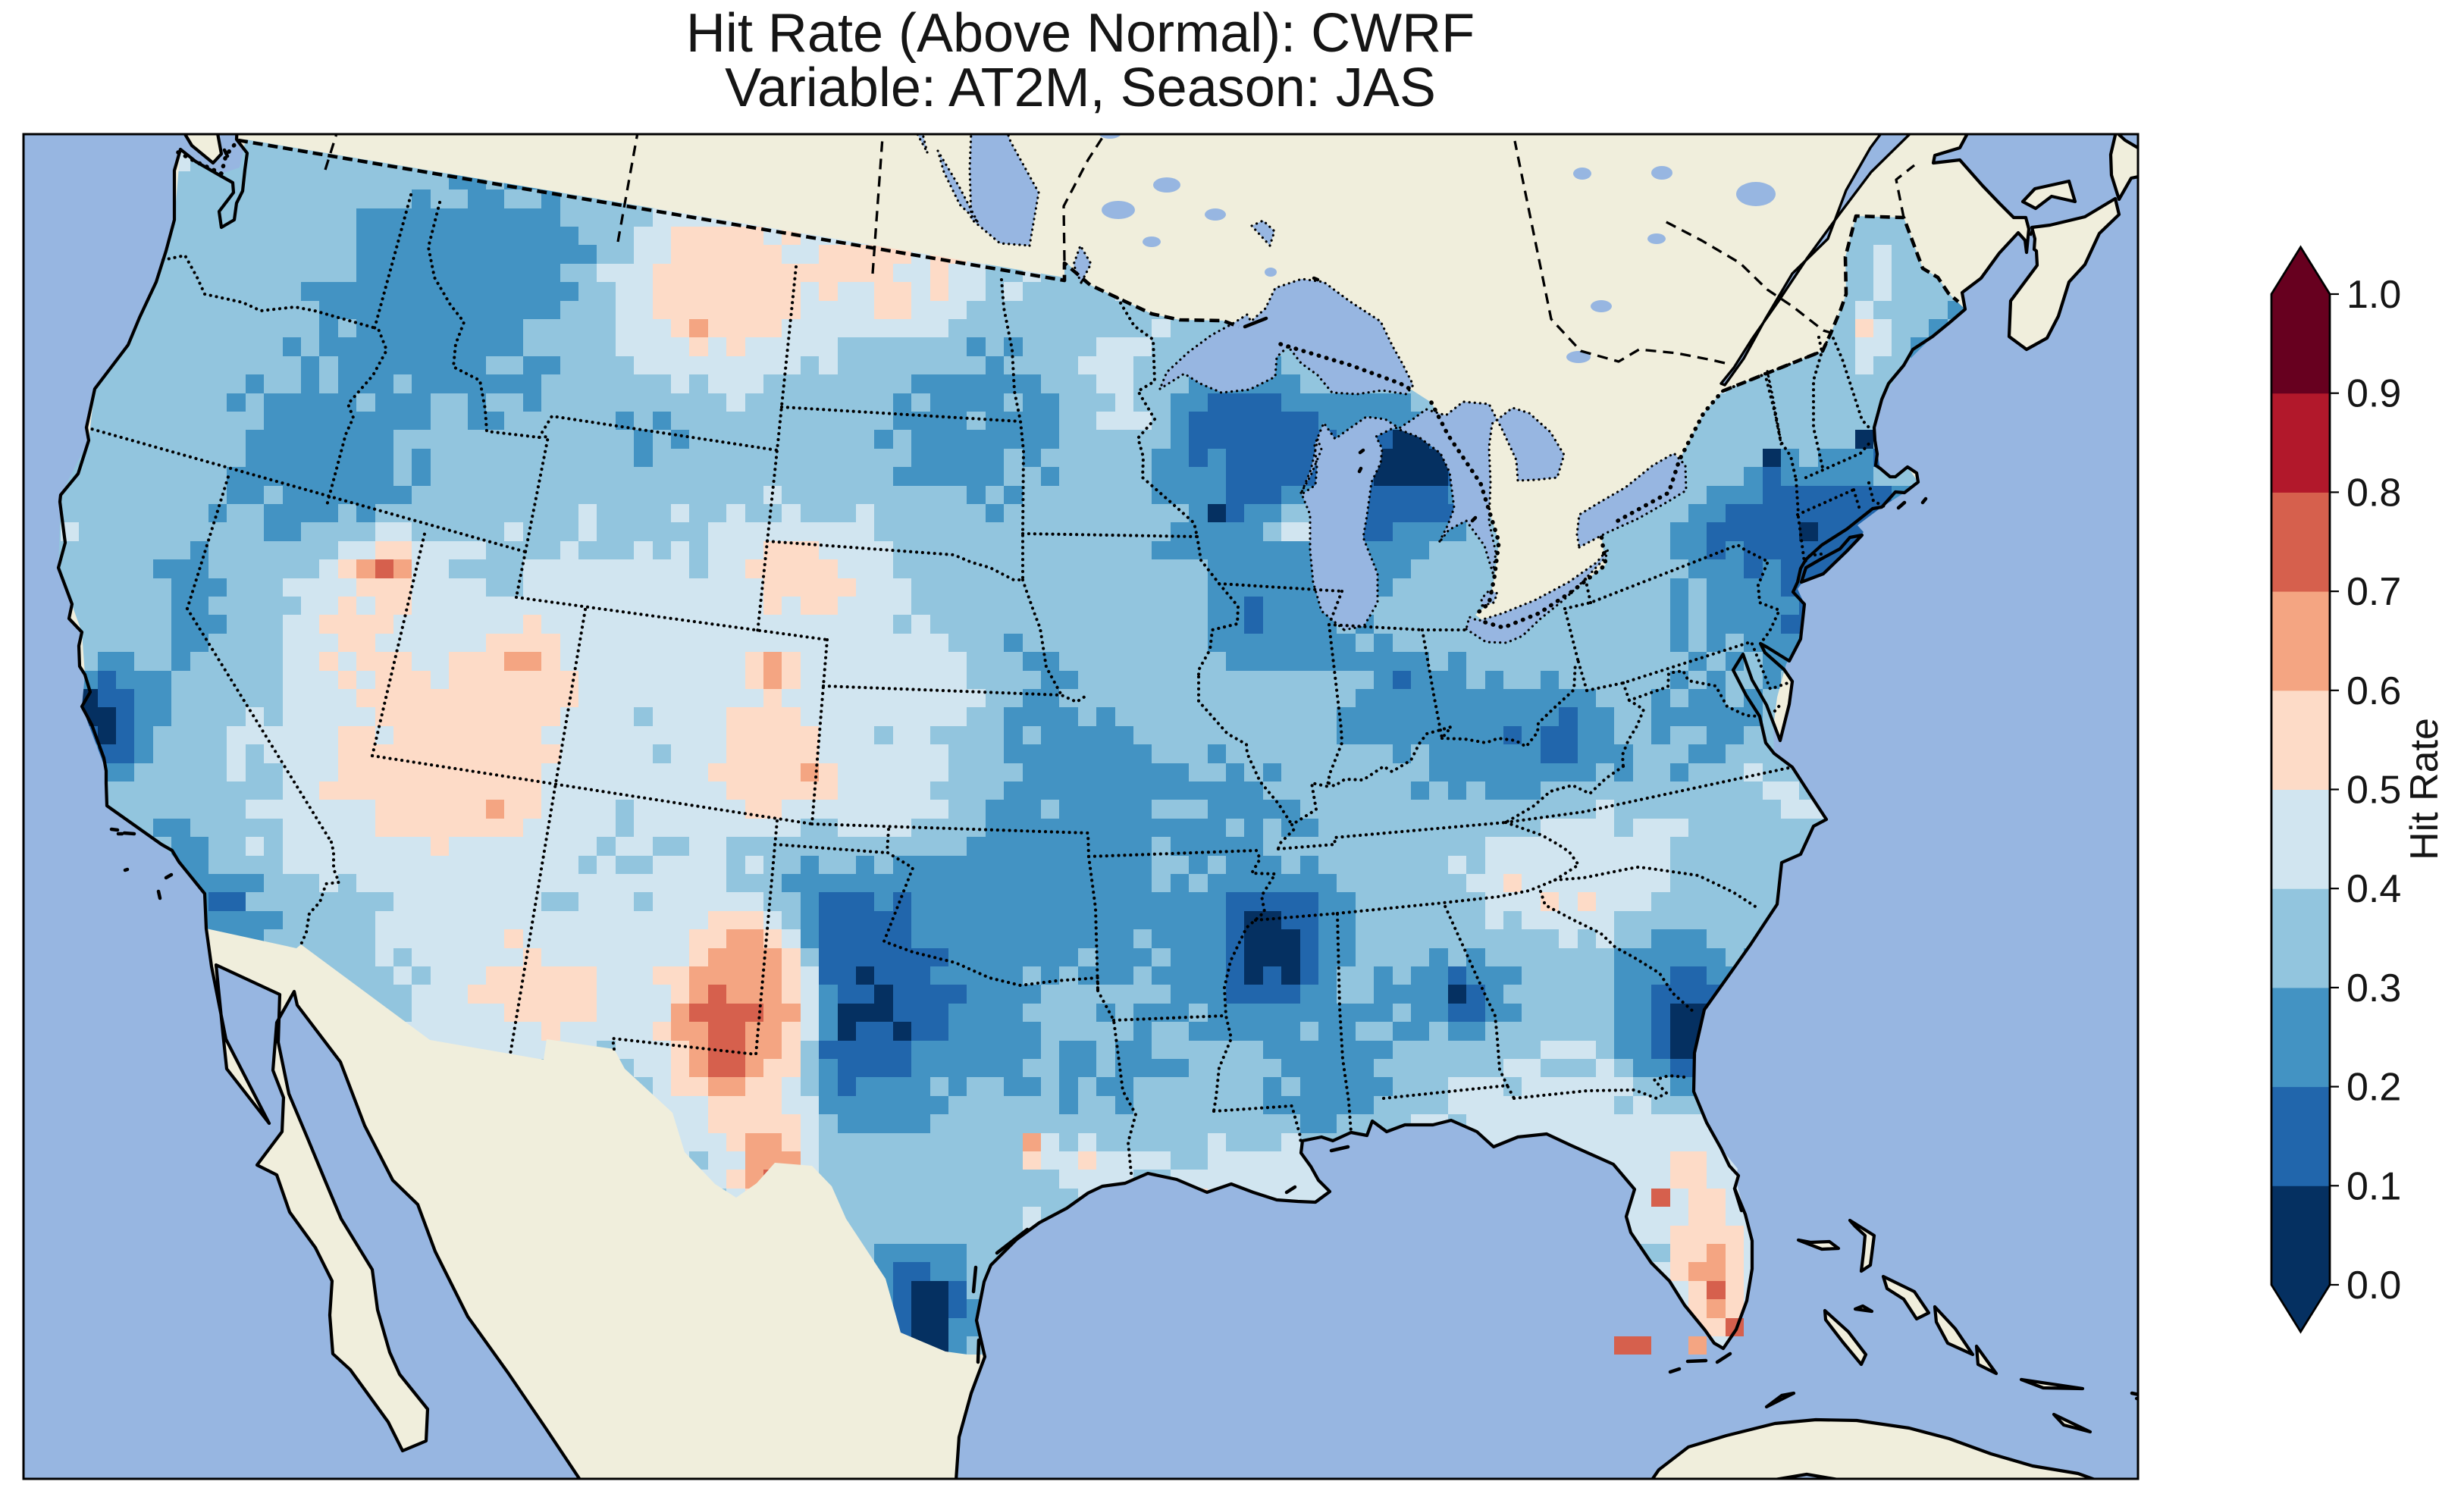 This screenshot has height=1494, width=2464. What do you see at coordinates (2374, 1186) in the screenshot?
I see `svg-text: 0.1` at bounding box center [2374, 1186].